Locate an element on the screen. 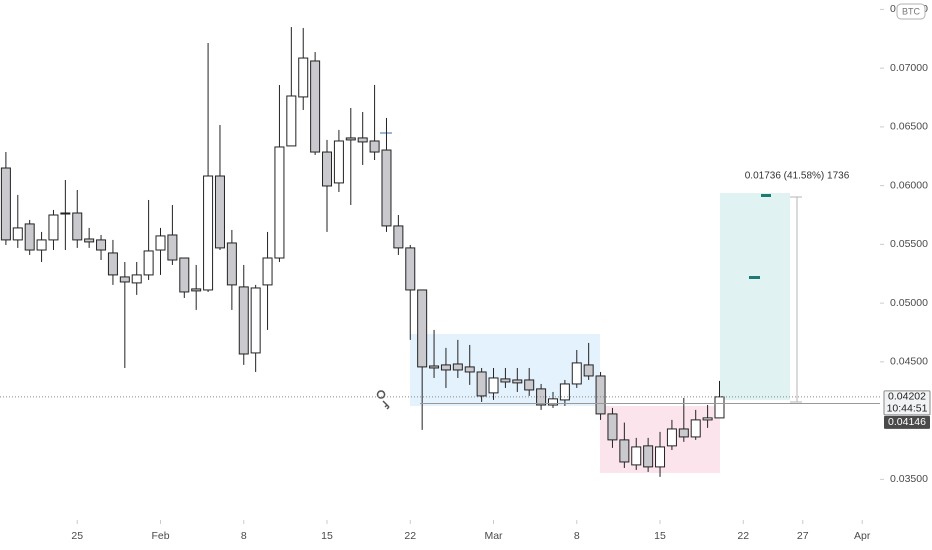 The height and width of the screenshot is (550, 932). countdown-label: 10:44:51 is located at coordinates (907, 409).